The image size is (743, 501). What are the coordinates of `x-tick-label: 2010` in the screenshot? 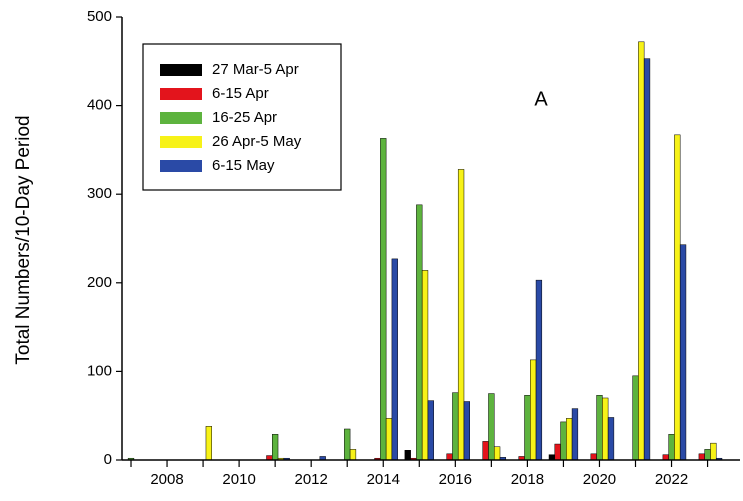 It's located at (238, 479).